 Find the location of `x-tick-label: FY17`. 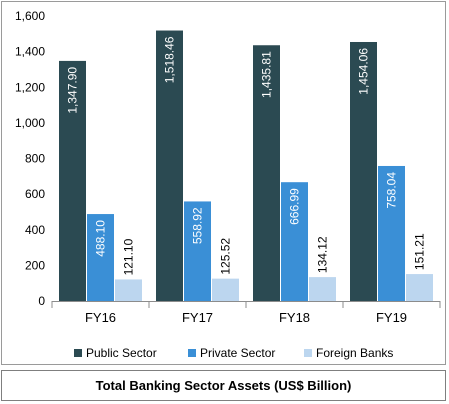

x-tick-label: FY17 is located at coordinates (197, 317).